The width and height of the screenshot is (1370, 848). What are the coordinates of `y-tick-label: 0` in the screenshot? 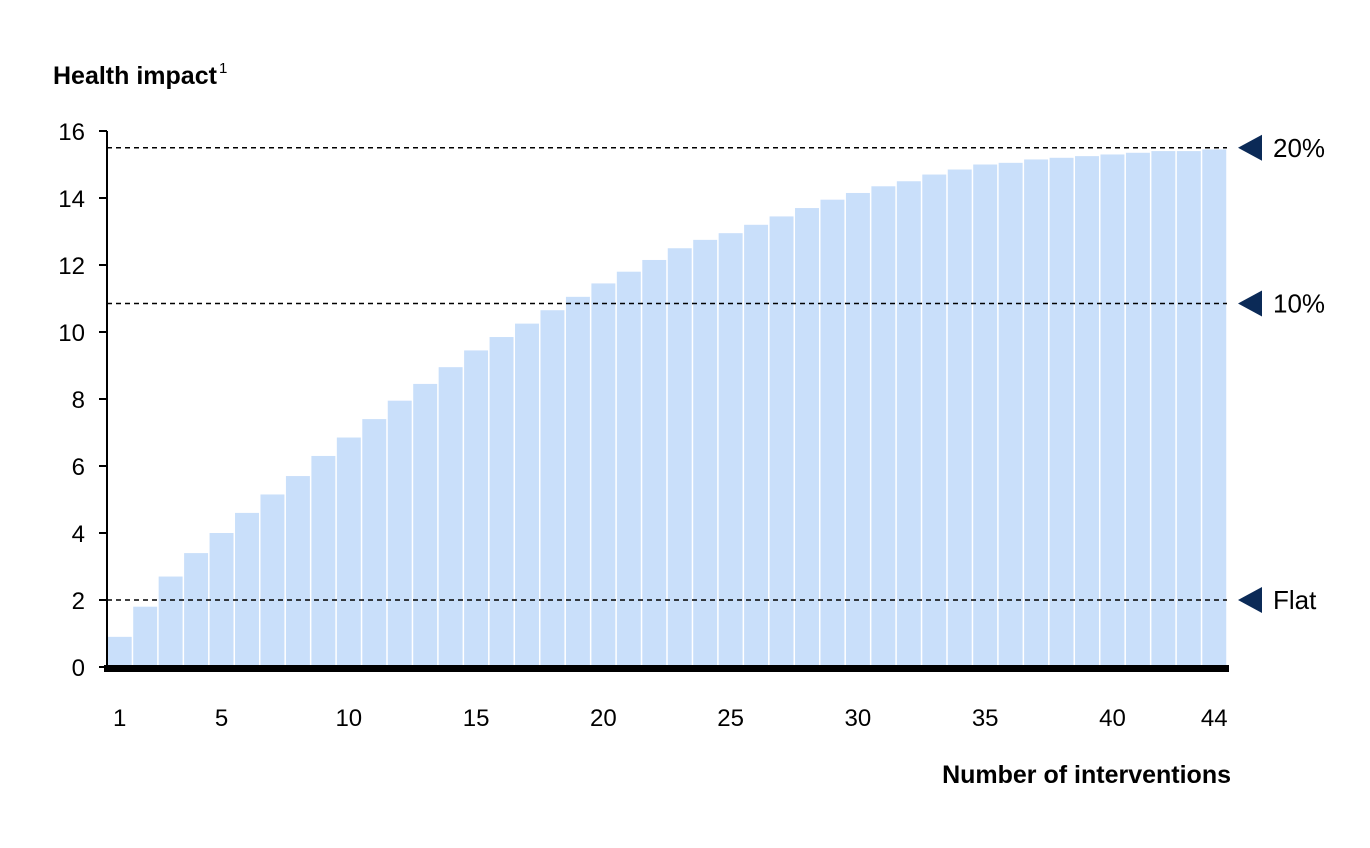 It's located at (78, 668).